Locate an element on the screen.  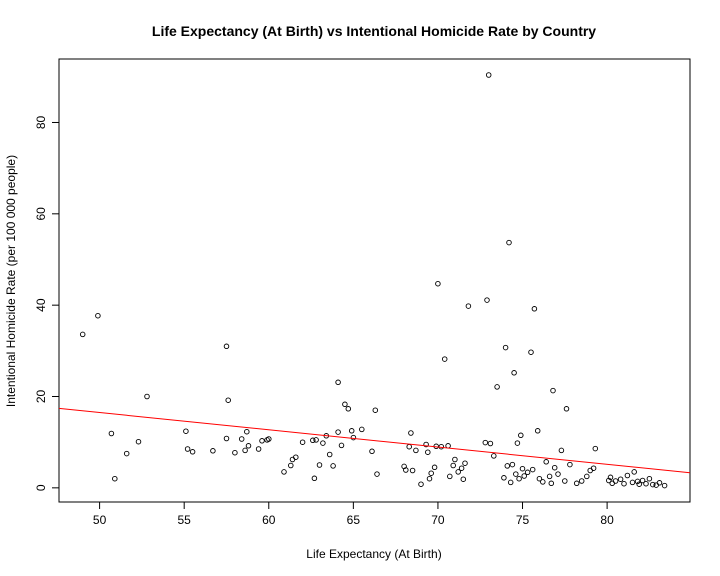
x-axis-label: Life Expectancy (At Birth) is located at coordinates (373, 554).